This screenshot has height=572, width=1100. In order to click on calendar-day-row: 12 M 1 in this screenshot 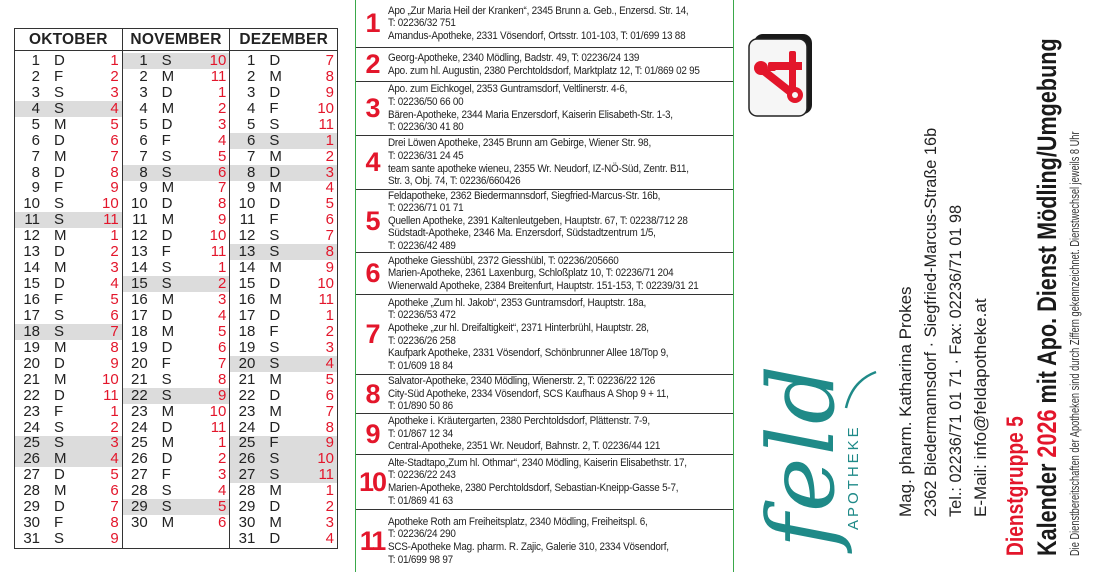, I will do `click(68, 236)`.